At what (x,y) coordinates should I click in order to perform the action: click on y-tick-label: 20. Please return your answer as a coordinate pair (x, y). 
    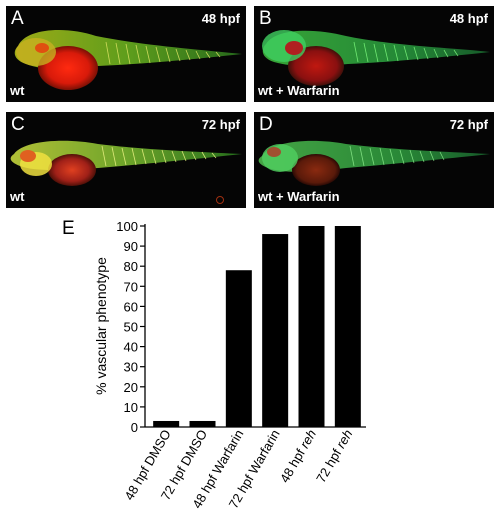
    Looking at the image, I should click on (131, 387).